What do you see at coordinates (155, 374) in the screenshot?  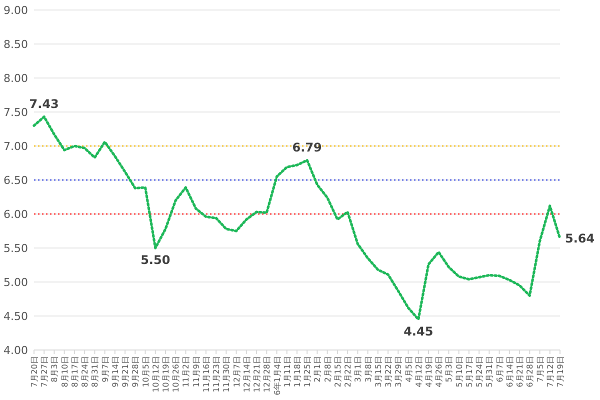 I see `x-tick-label: 10月12日` at bounding box center [155, 374].